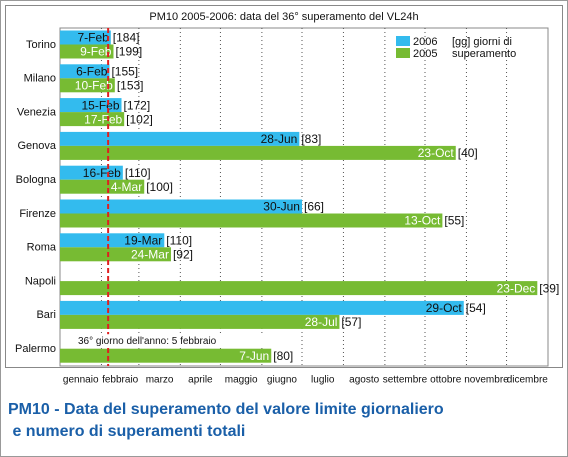  What do you see at coordinates (35, 349) in the screenshot?
I see `y-tick-label: Palermo` at bounding box center [35, 349].